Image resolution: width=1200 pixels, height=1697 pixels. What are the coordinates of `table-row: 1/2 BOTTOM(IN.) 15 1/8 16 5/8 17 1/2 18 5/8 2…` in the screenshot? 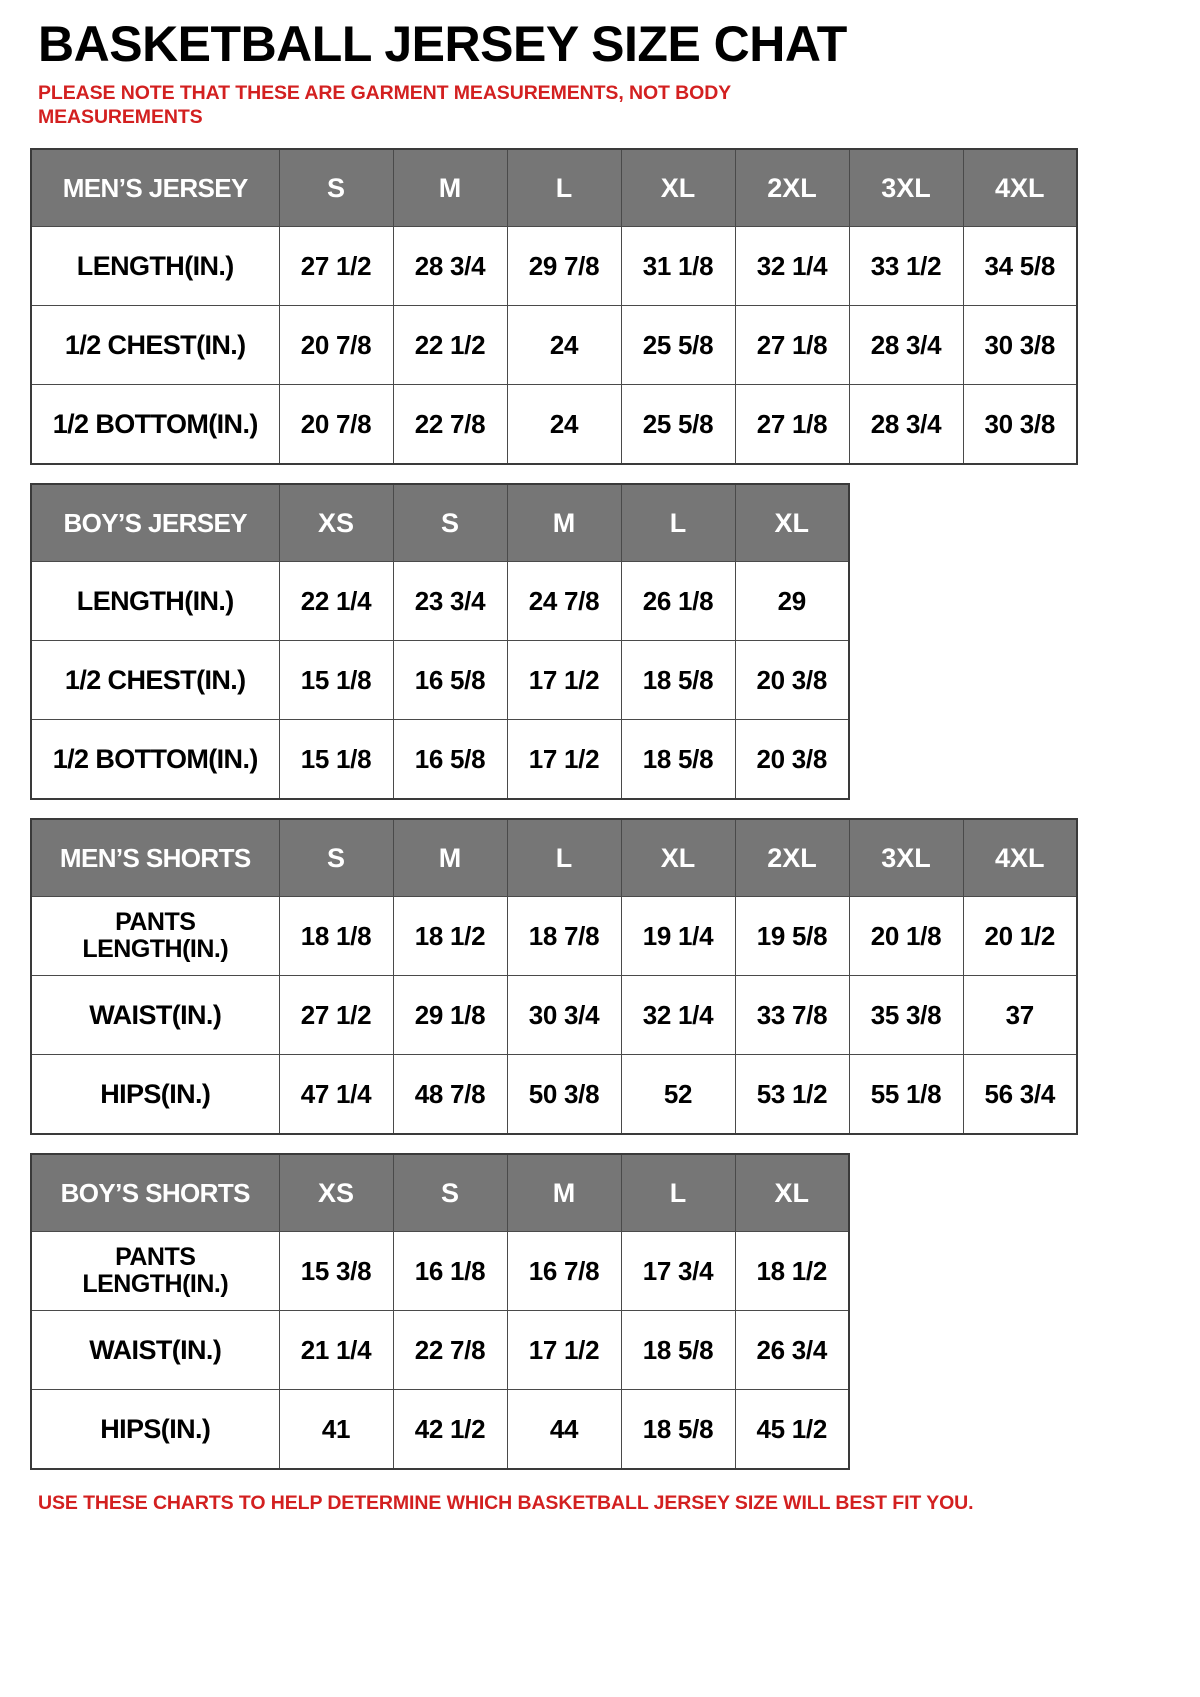 It's located at (440, 759).